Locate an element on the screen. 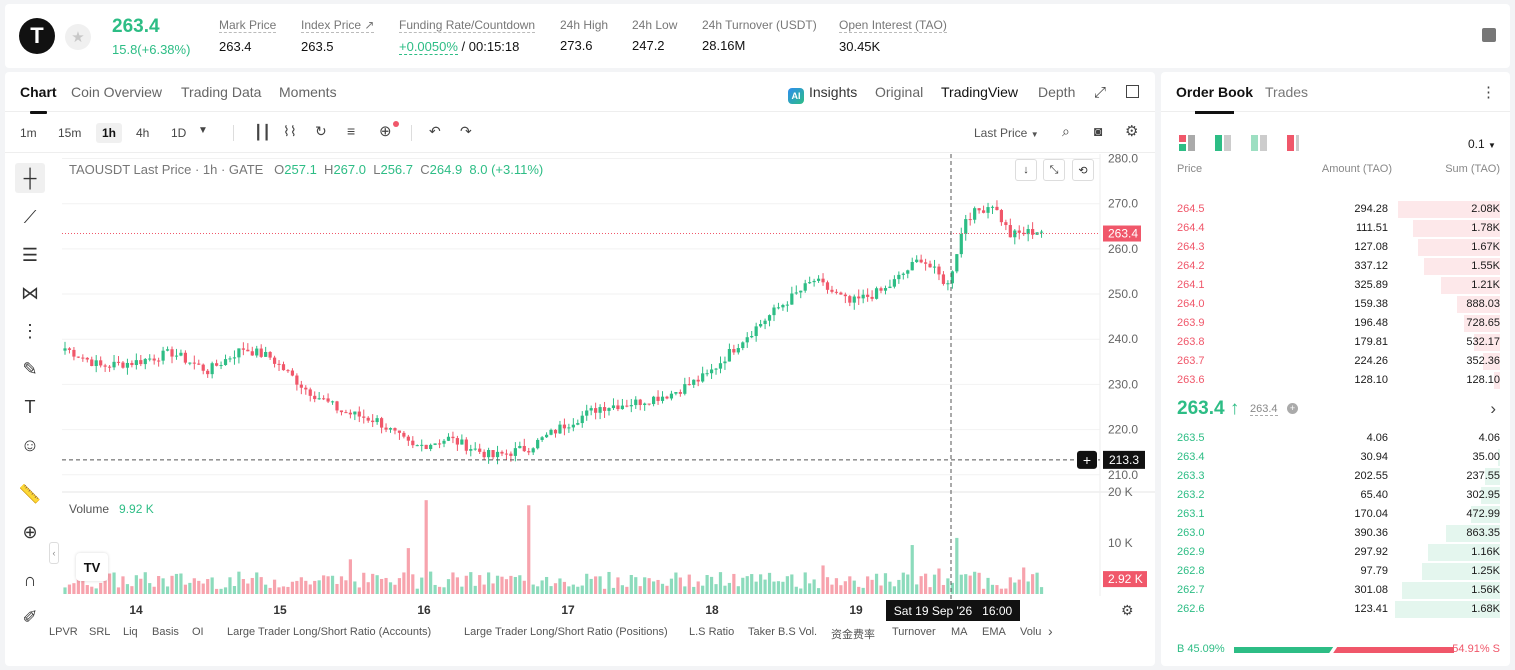 The image size is (1515, 670). bid-row: 263.4 30.94 35.00 is located at coordinates (1335, 457).